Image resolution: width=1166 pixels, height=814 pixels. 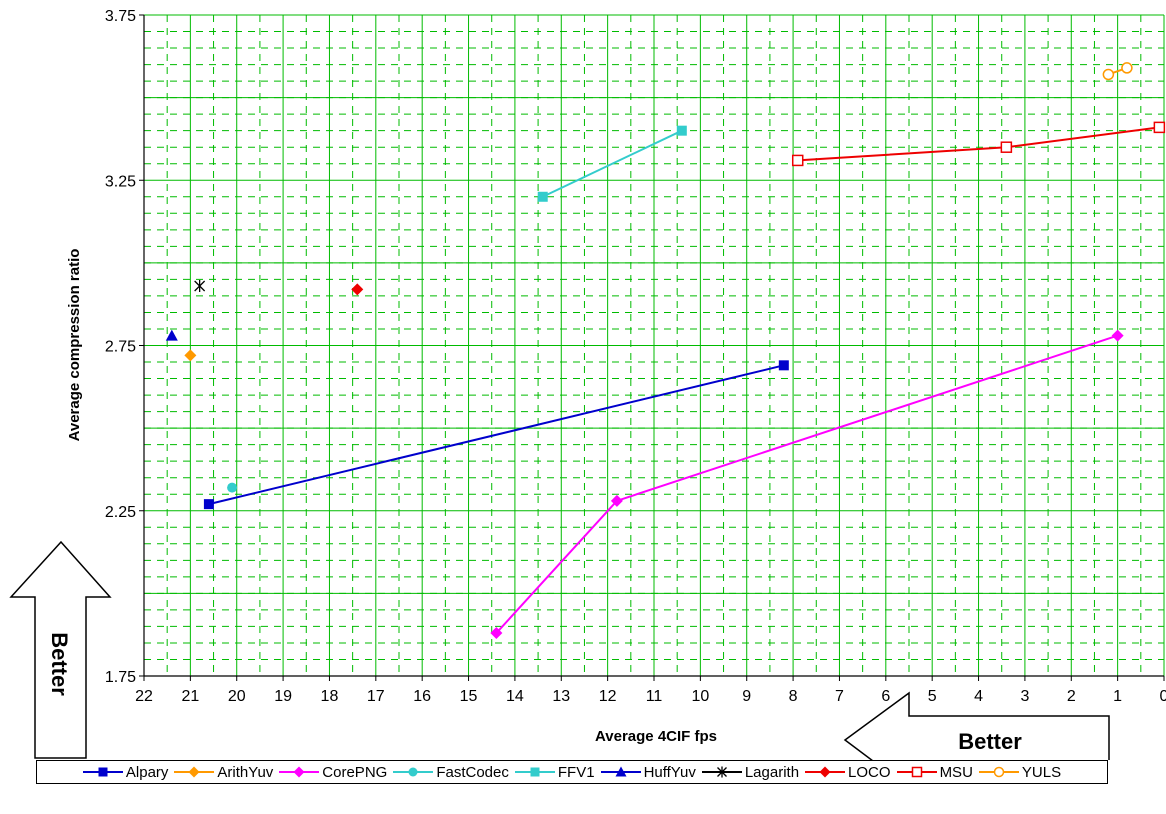 I want to click on x-tick-label: 14, so click(x=515, y=696).